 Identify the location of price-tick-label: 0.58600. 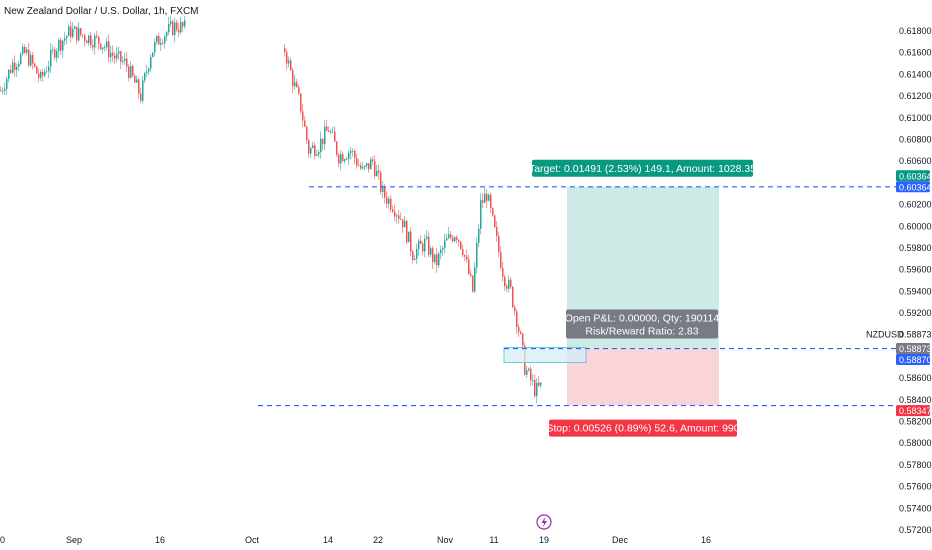
(915, 378).